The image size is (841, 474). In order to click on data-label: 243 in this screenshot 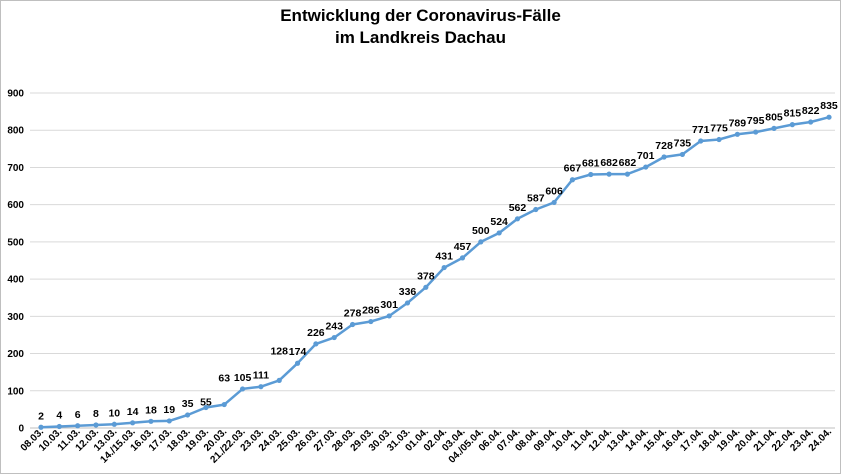, I will do `click(334, 327)`.